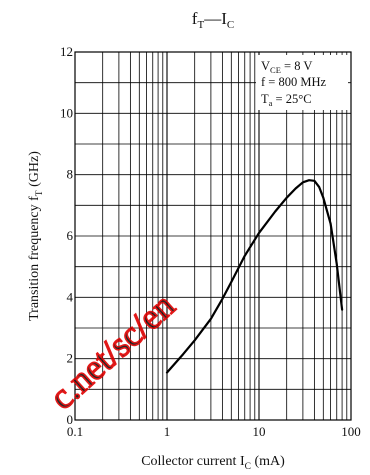 The image size is (370, 475). What do you see at coordinates (351, 431) in the screenshot?
I see `x-tick-label: 100` at bounding box center [351, 431].